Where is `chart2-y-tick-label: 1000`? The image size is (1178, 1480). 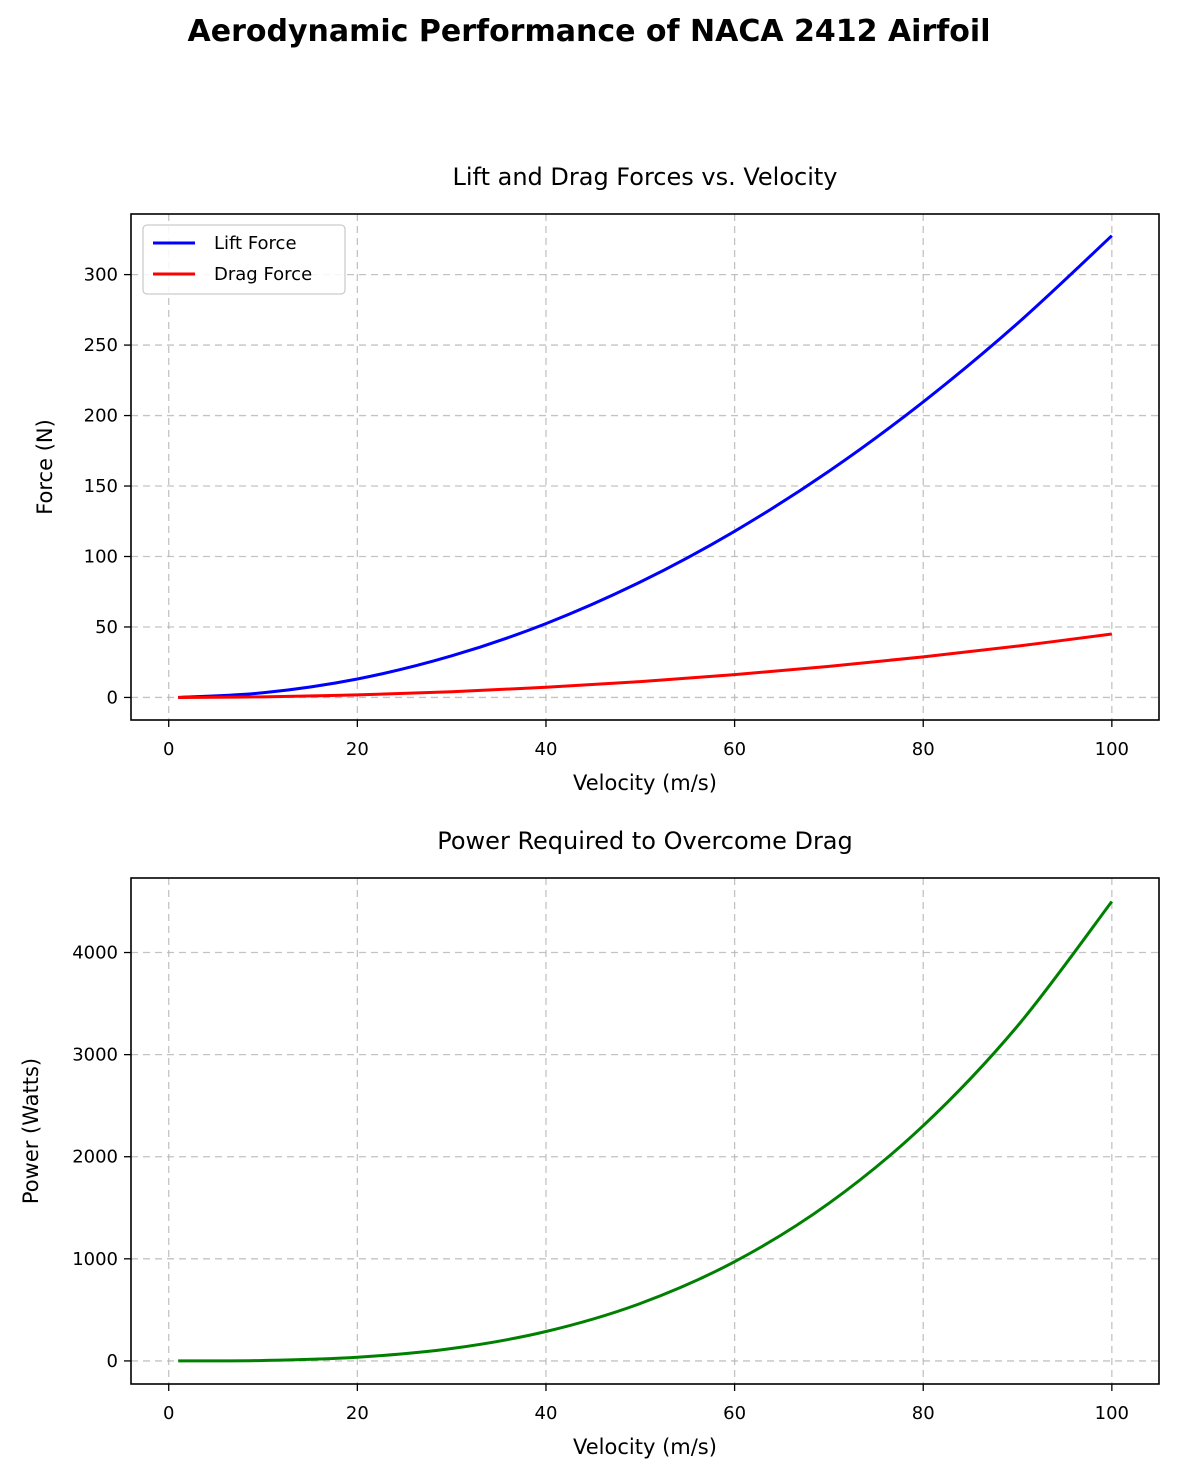 chart2-y-tick-label: 1000 is located at coordinates (95, 1259).